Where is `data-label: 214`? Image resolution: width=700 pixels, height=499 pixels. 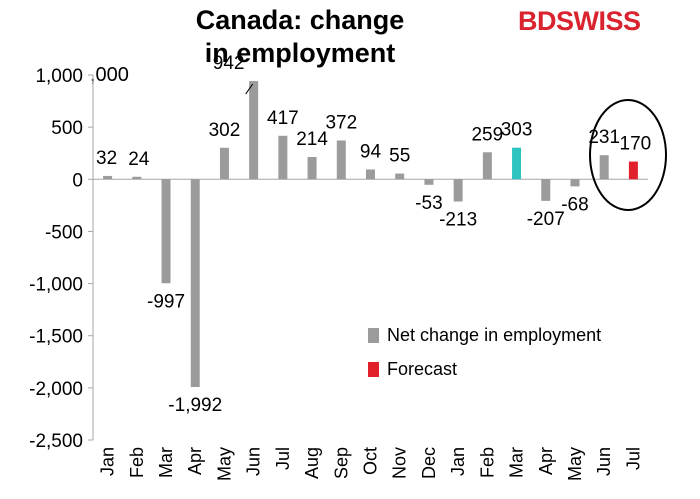 data-label: 214 is located at coordinates (312, 139).